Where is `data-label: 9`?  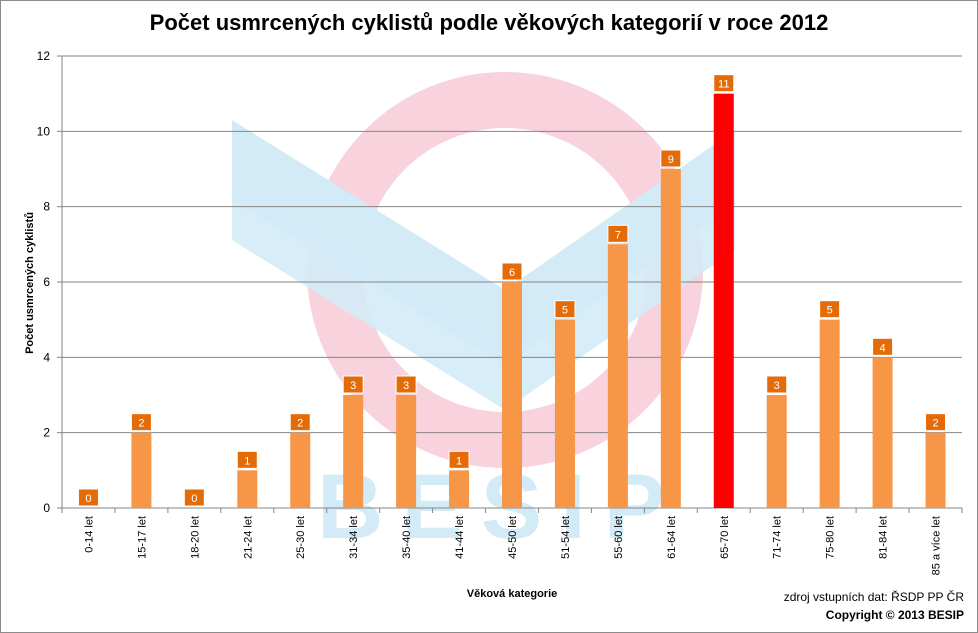
data-label: 9 is located at coordinates (671, 160).